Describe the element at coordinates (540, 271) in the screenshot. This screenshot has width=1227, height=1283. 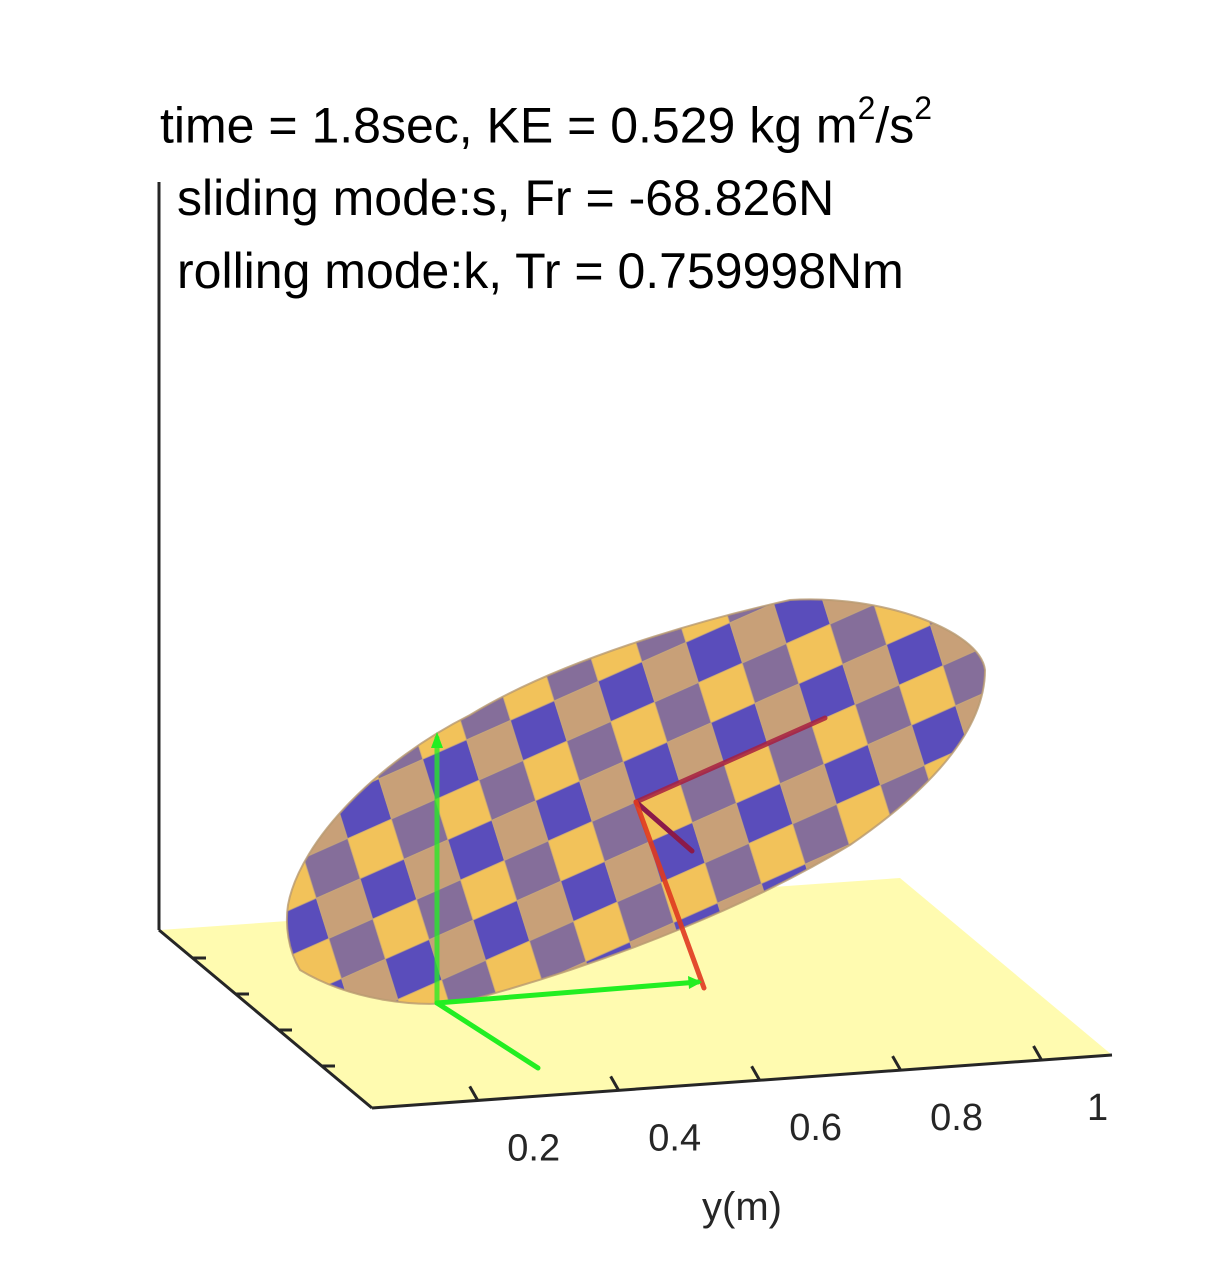
I see `title-line-3: rolling mode:k, Tr = 0.759998Nm` at that location.